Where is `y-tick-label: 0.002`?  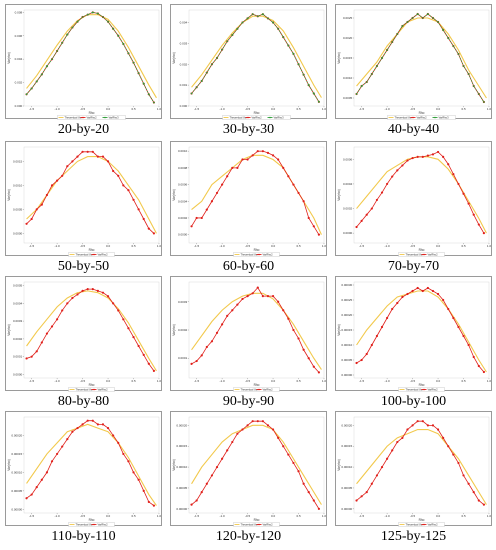 y-tick-label: 0.002 is located at coordinates (184, 64).